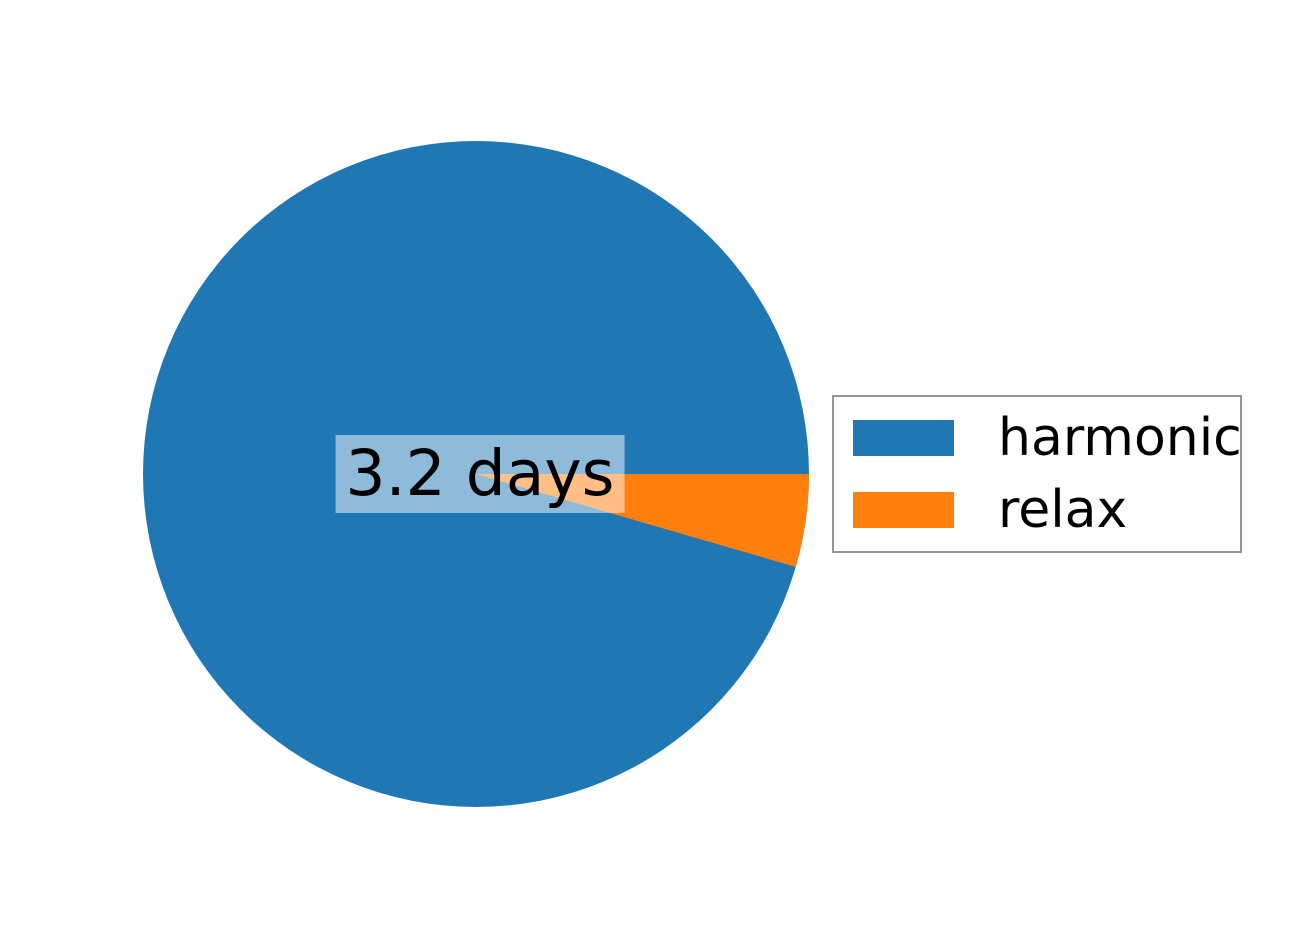 The height and width of the screenshot is (951, 1307). I want to click on center-label-text: 3.2 days, so click(480, 473).